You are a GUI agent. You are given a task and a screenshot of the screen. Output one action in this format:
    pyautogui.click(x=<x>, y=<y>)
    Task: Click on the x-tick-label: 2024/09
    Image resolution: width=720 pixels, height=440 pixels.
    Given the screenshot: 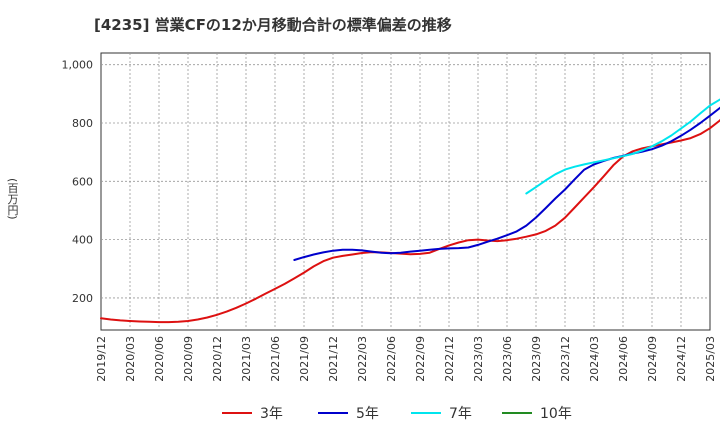 What is the action you would take?
    pyautogui.click(x=652, y=359)
    